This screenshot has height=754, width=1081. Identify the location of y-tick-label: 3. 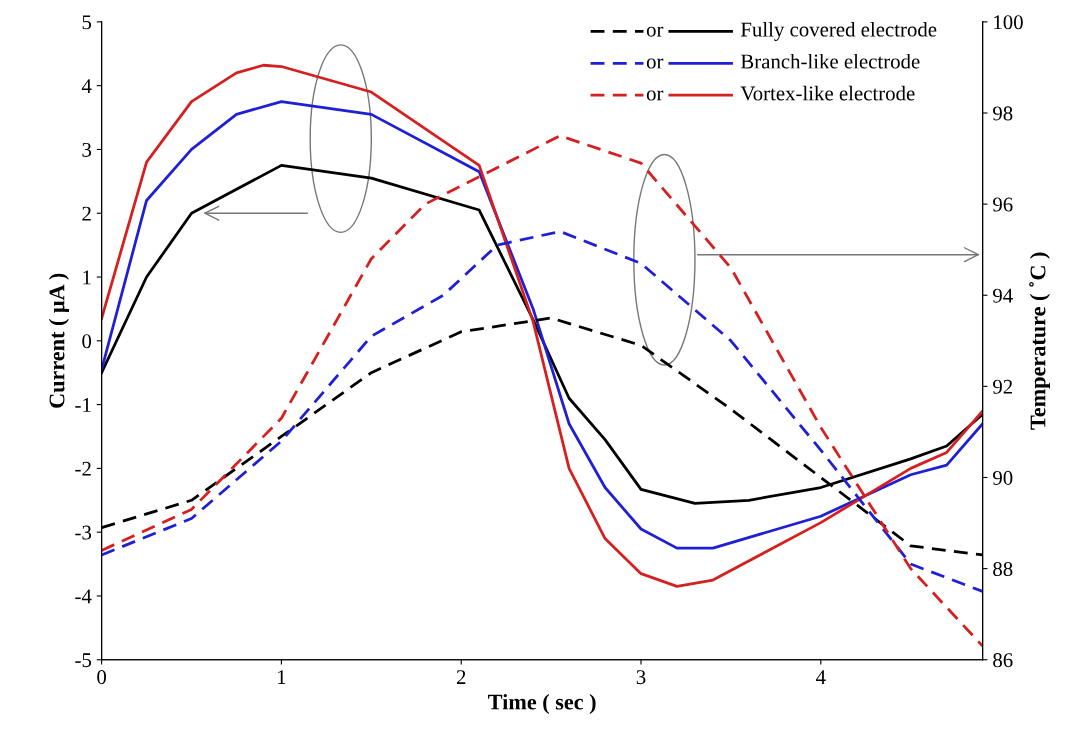
(87, 149).